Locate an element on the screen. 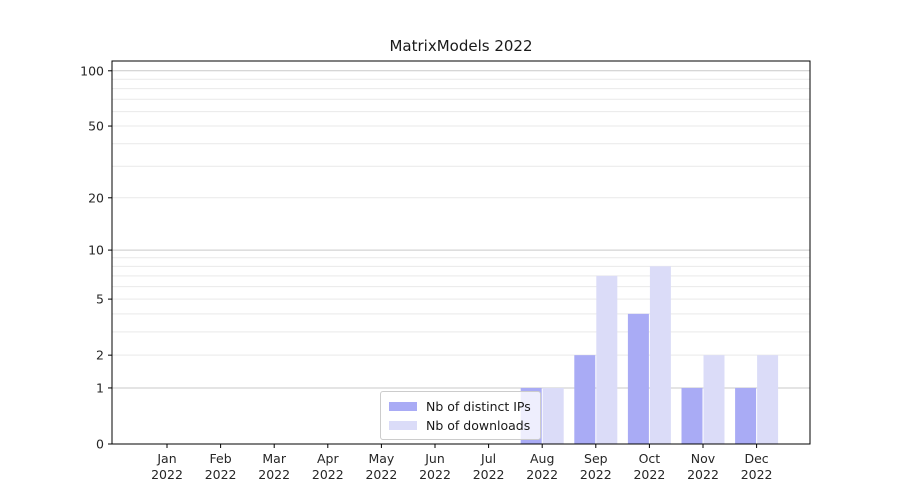 The width and height of the screenshot is (900, 500). x-tick-label-month: Aug is located at coordinates (542, 458).